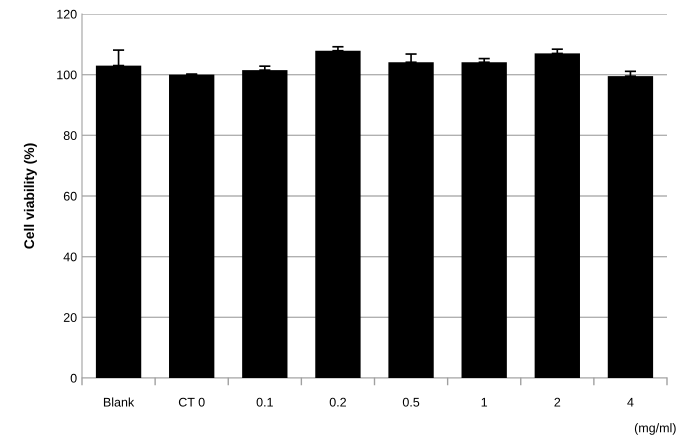 This screenshot has height=444, width=687. I want to click on x-tick-label: Blank, so click(119, 402).